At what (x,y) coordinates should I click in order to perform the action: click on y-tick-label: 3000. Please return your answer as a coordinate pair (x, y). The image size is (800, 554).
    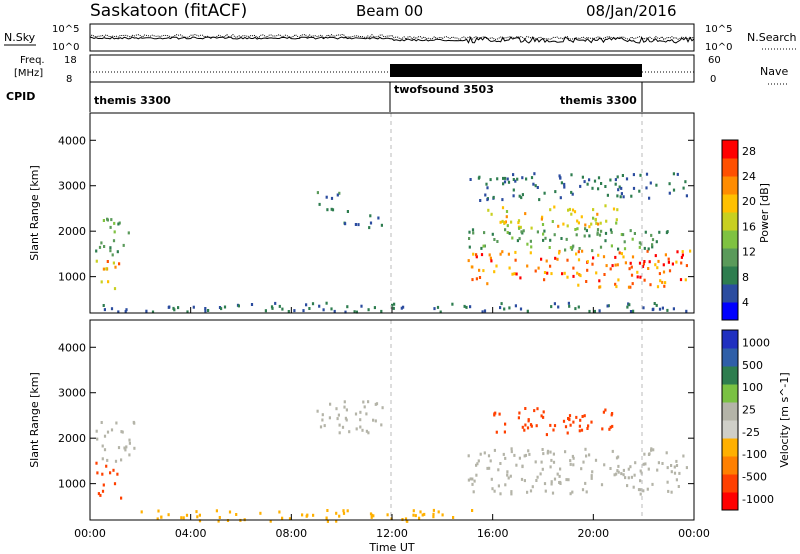
    Looking at the image, I should click on (72, 393).